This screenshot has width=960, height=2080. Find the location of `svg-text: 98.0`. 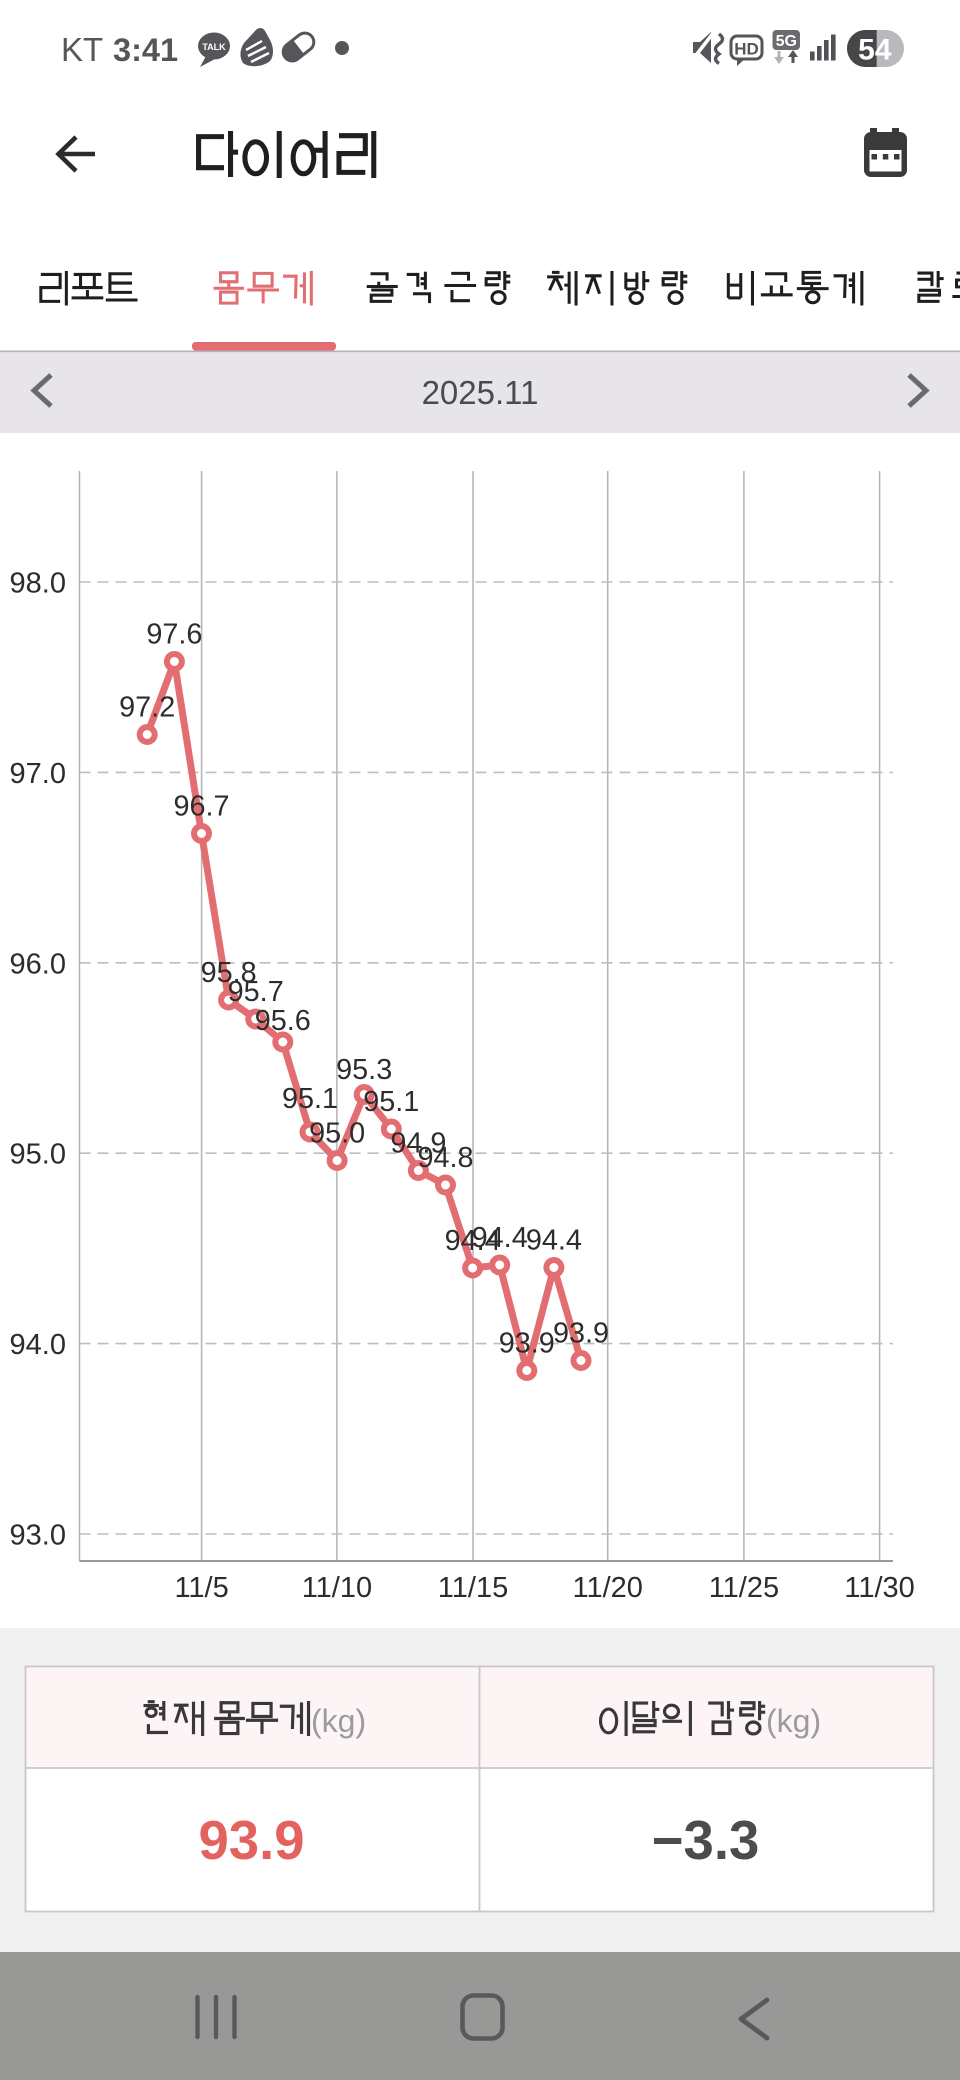

svg-text: 98.0 is located at coordinates (38, 584).